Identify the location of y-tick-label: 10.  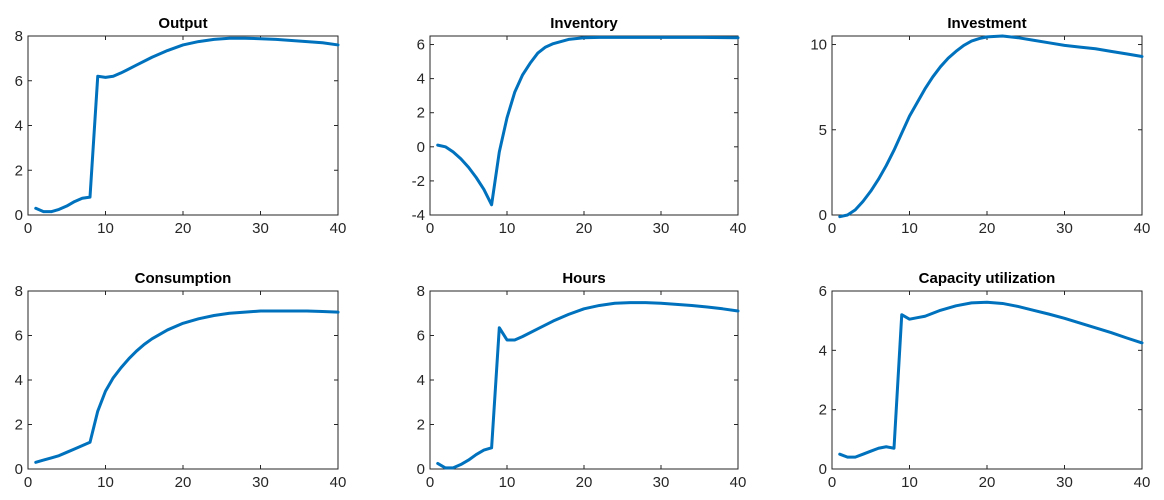
(818, 45).